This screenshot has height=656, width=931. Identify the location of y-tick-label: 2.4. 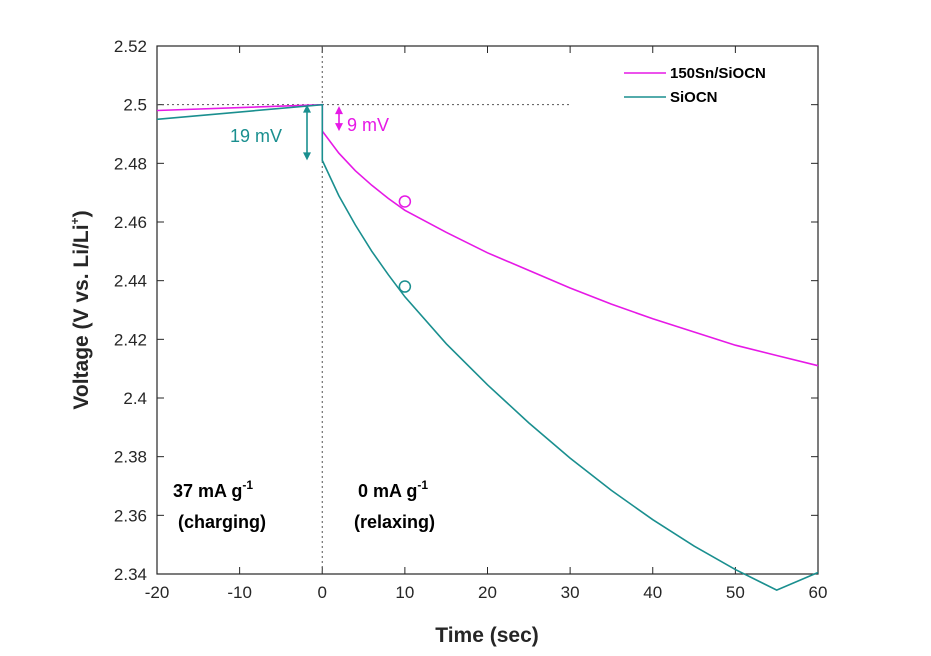
(135, 398).